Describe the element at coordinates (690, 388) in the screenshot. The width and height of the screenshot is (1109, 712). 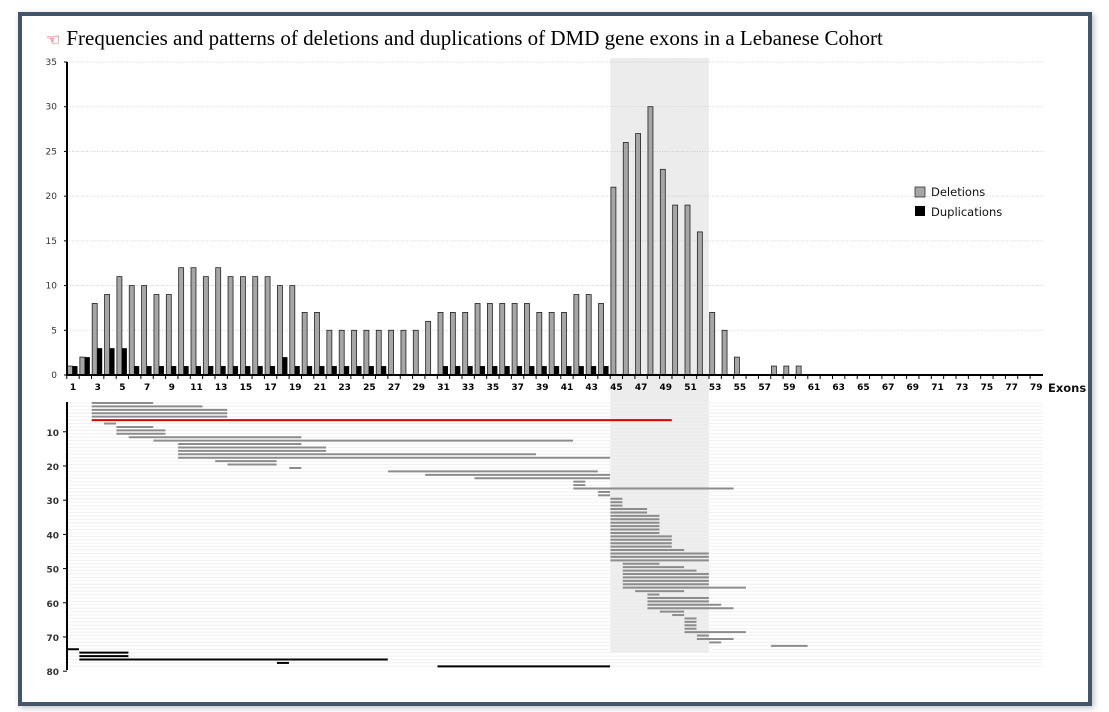
I see `x-tick-label: 51` at that location.